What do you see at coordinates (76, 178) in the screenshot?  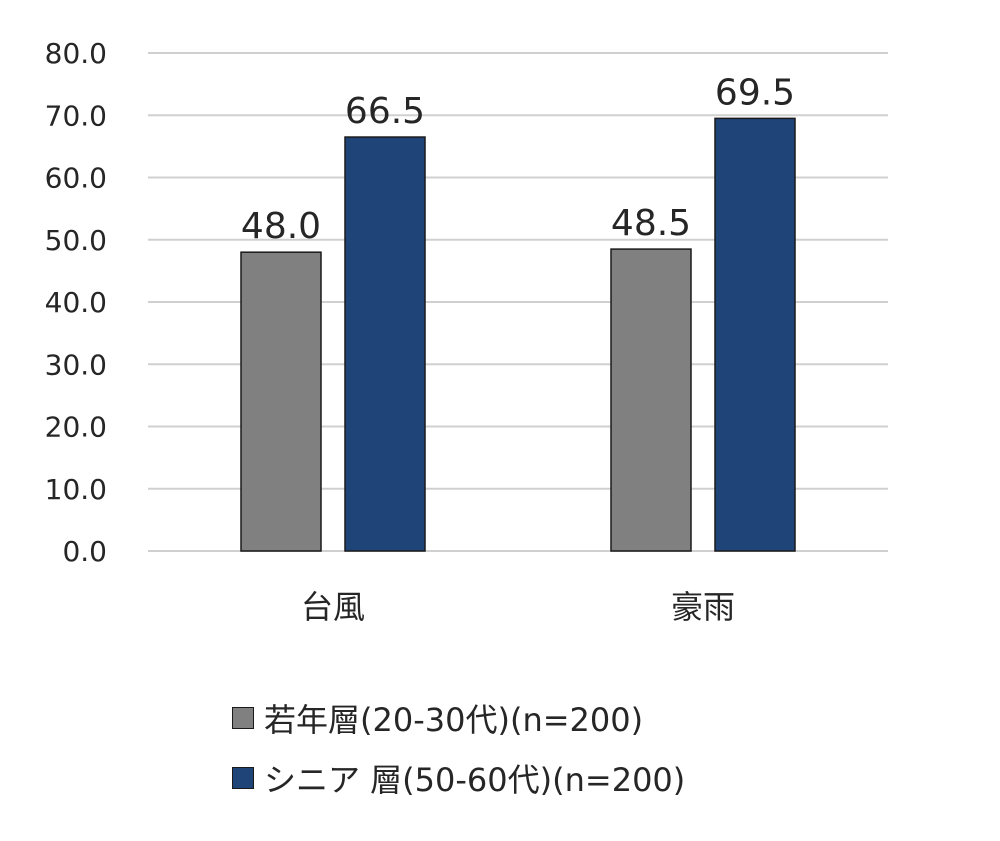 I see `y-tick-label: 60.0` at bounding box center [76, 178].